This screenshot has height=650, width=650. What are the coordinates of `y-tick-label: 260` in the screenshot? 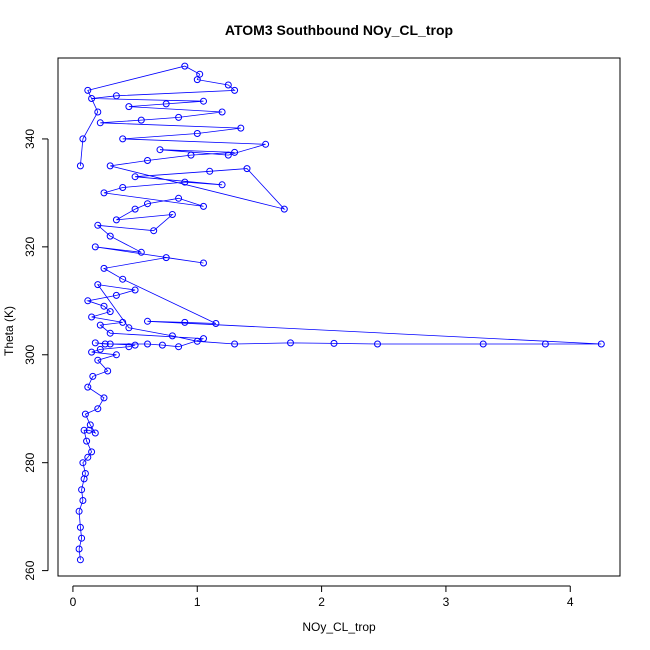 It's located at (30, 570).